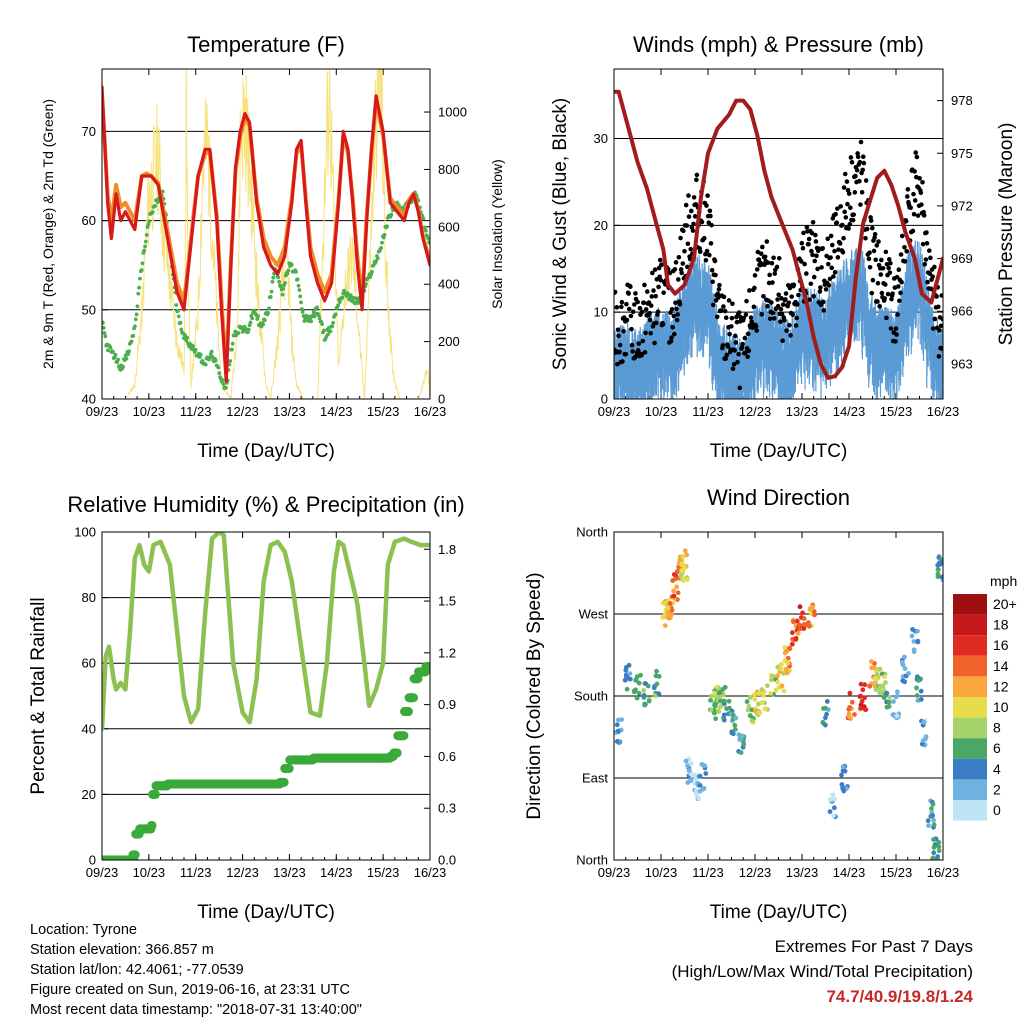 Image resolution: width=1024 pixels, height=1024 pixels. I want to click on y2-tick-label: 1.5, so click(447, 601).